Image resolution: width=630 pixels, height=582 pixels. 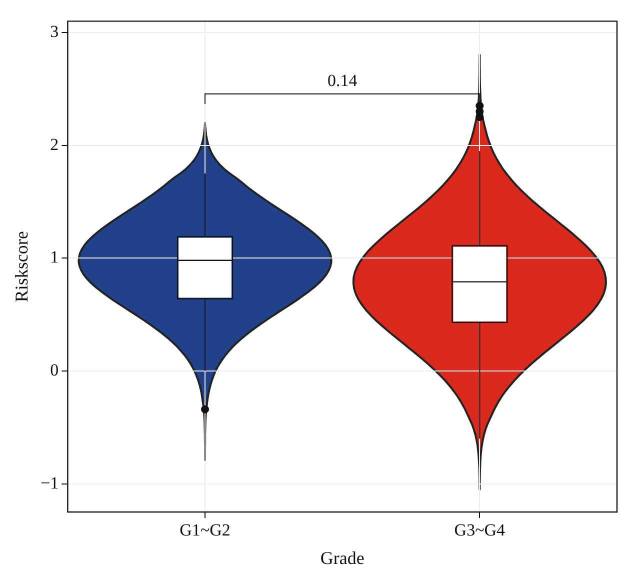 I want to click on y-tick-label: −1, so click(x=49, y=482).